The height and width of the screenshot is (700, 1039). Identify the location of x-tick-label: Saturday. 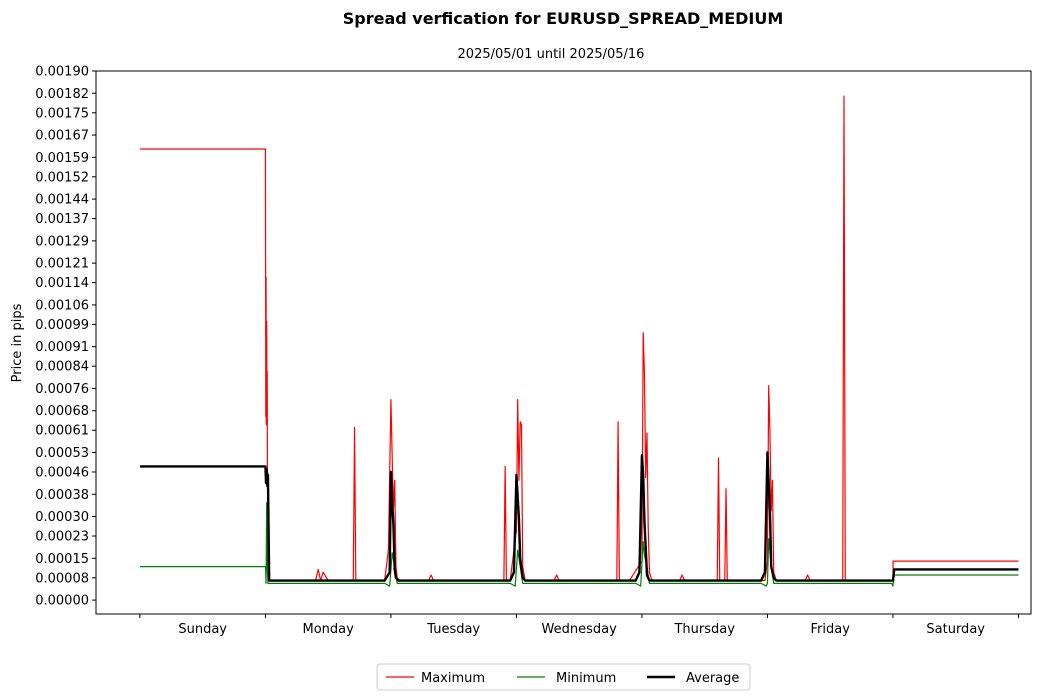
(955, 629).